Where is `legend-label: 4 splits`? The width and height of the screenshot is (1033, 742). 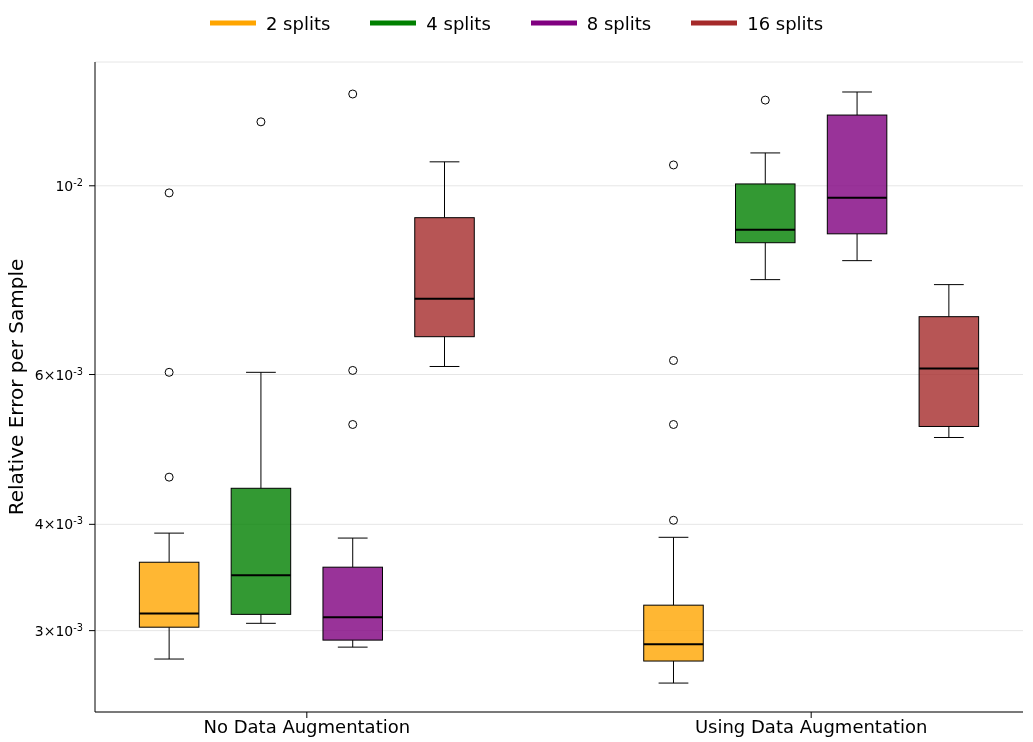 legend-label: 4 splits is located at coordinates (458, 23).